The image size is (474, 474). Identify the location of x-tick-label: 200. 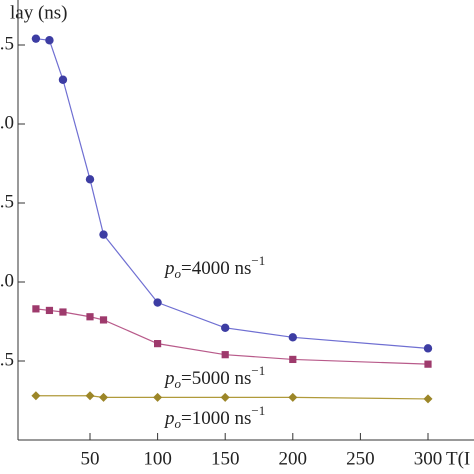
(293, 458).